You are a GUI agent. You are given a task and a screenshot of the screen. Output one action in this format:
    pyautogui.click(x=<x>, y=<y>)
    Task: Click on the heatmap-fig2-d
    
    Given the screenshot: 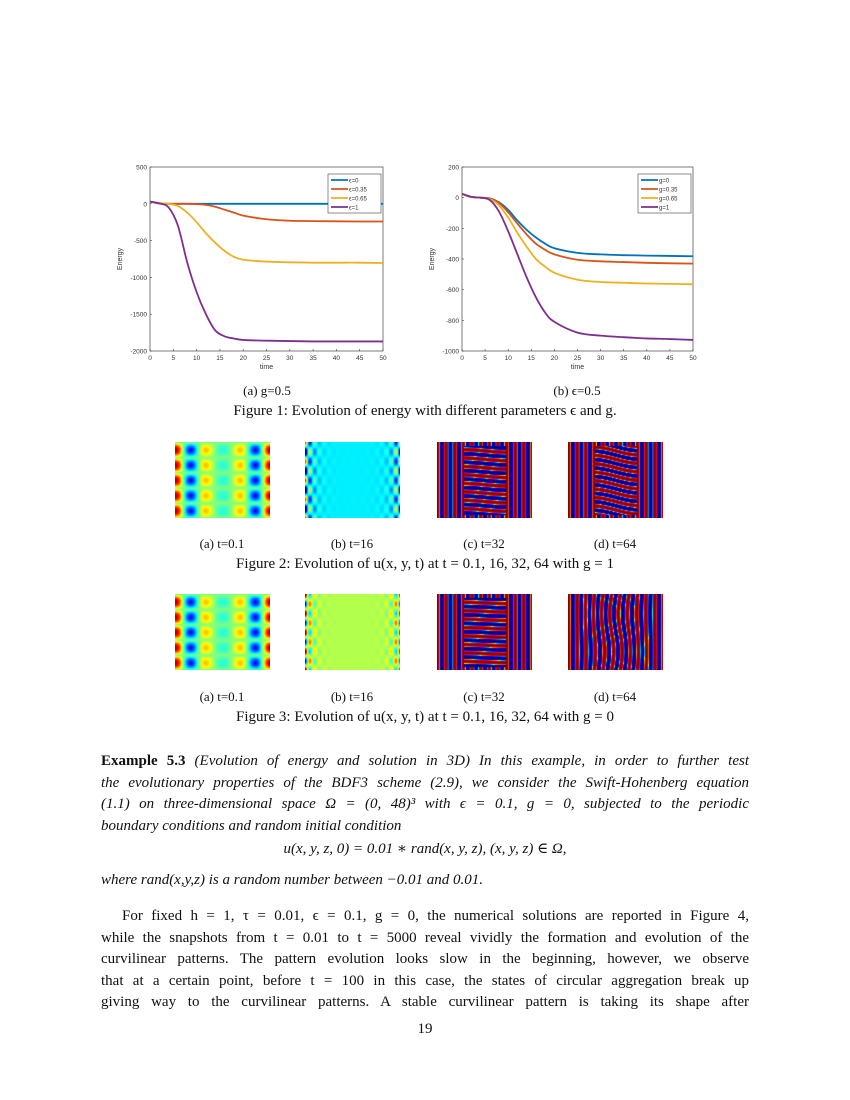 What is the action you would take?
    pyautogui.click(x=615, y=480)
    